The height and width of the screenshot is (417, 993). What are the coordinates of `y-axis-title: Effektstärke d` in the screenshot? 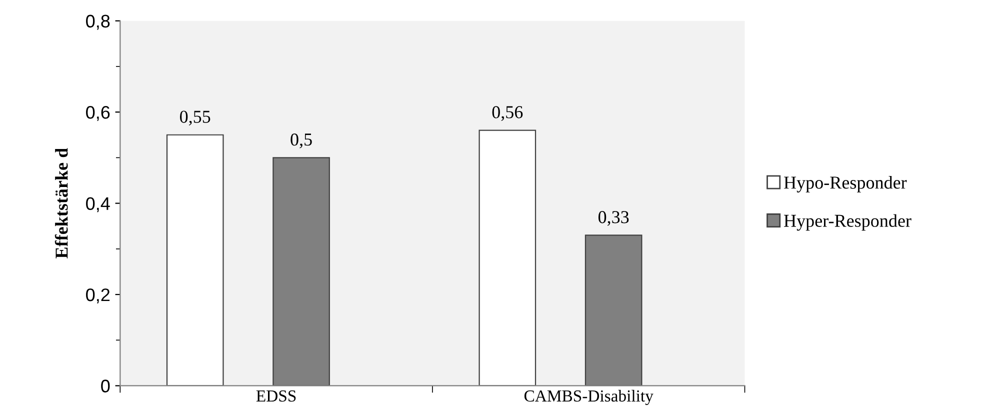 It's located at (61, 203).